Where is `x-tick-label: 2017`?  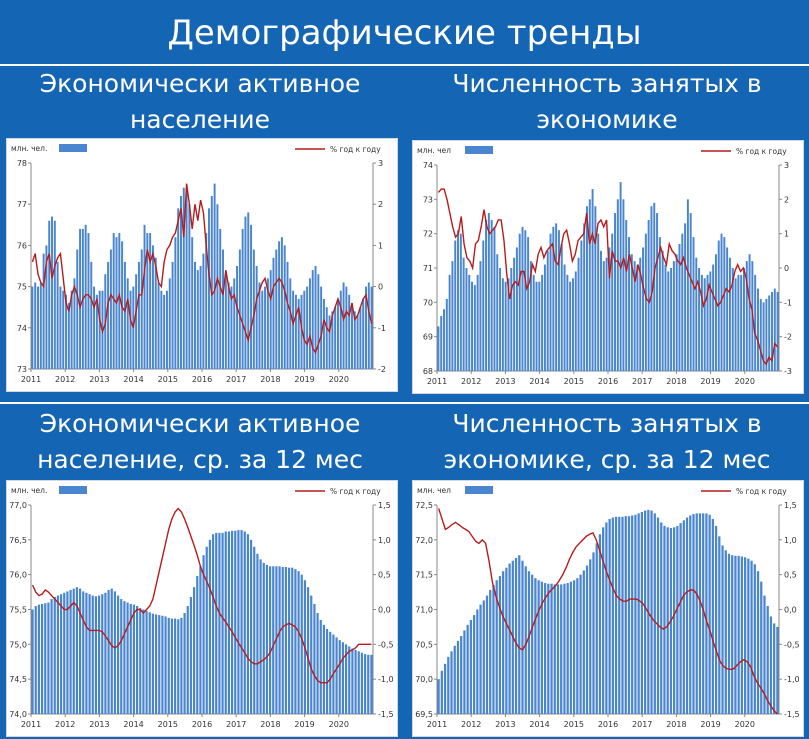
x-tick-label: 2017 is located at coordinates (236, 379).